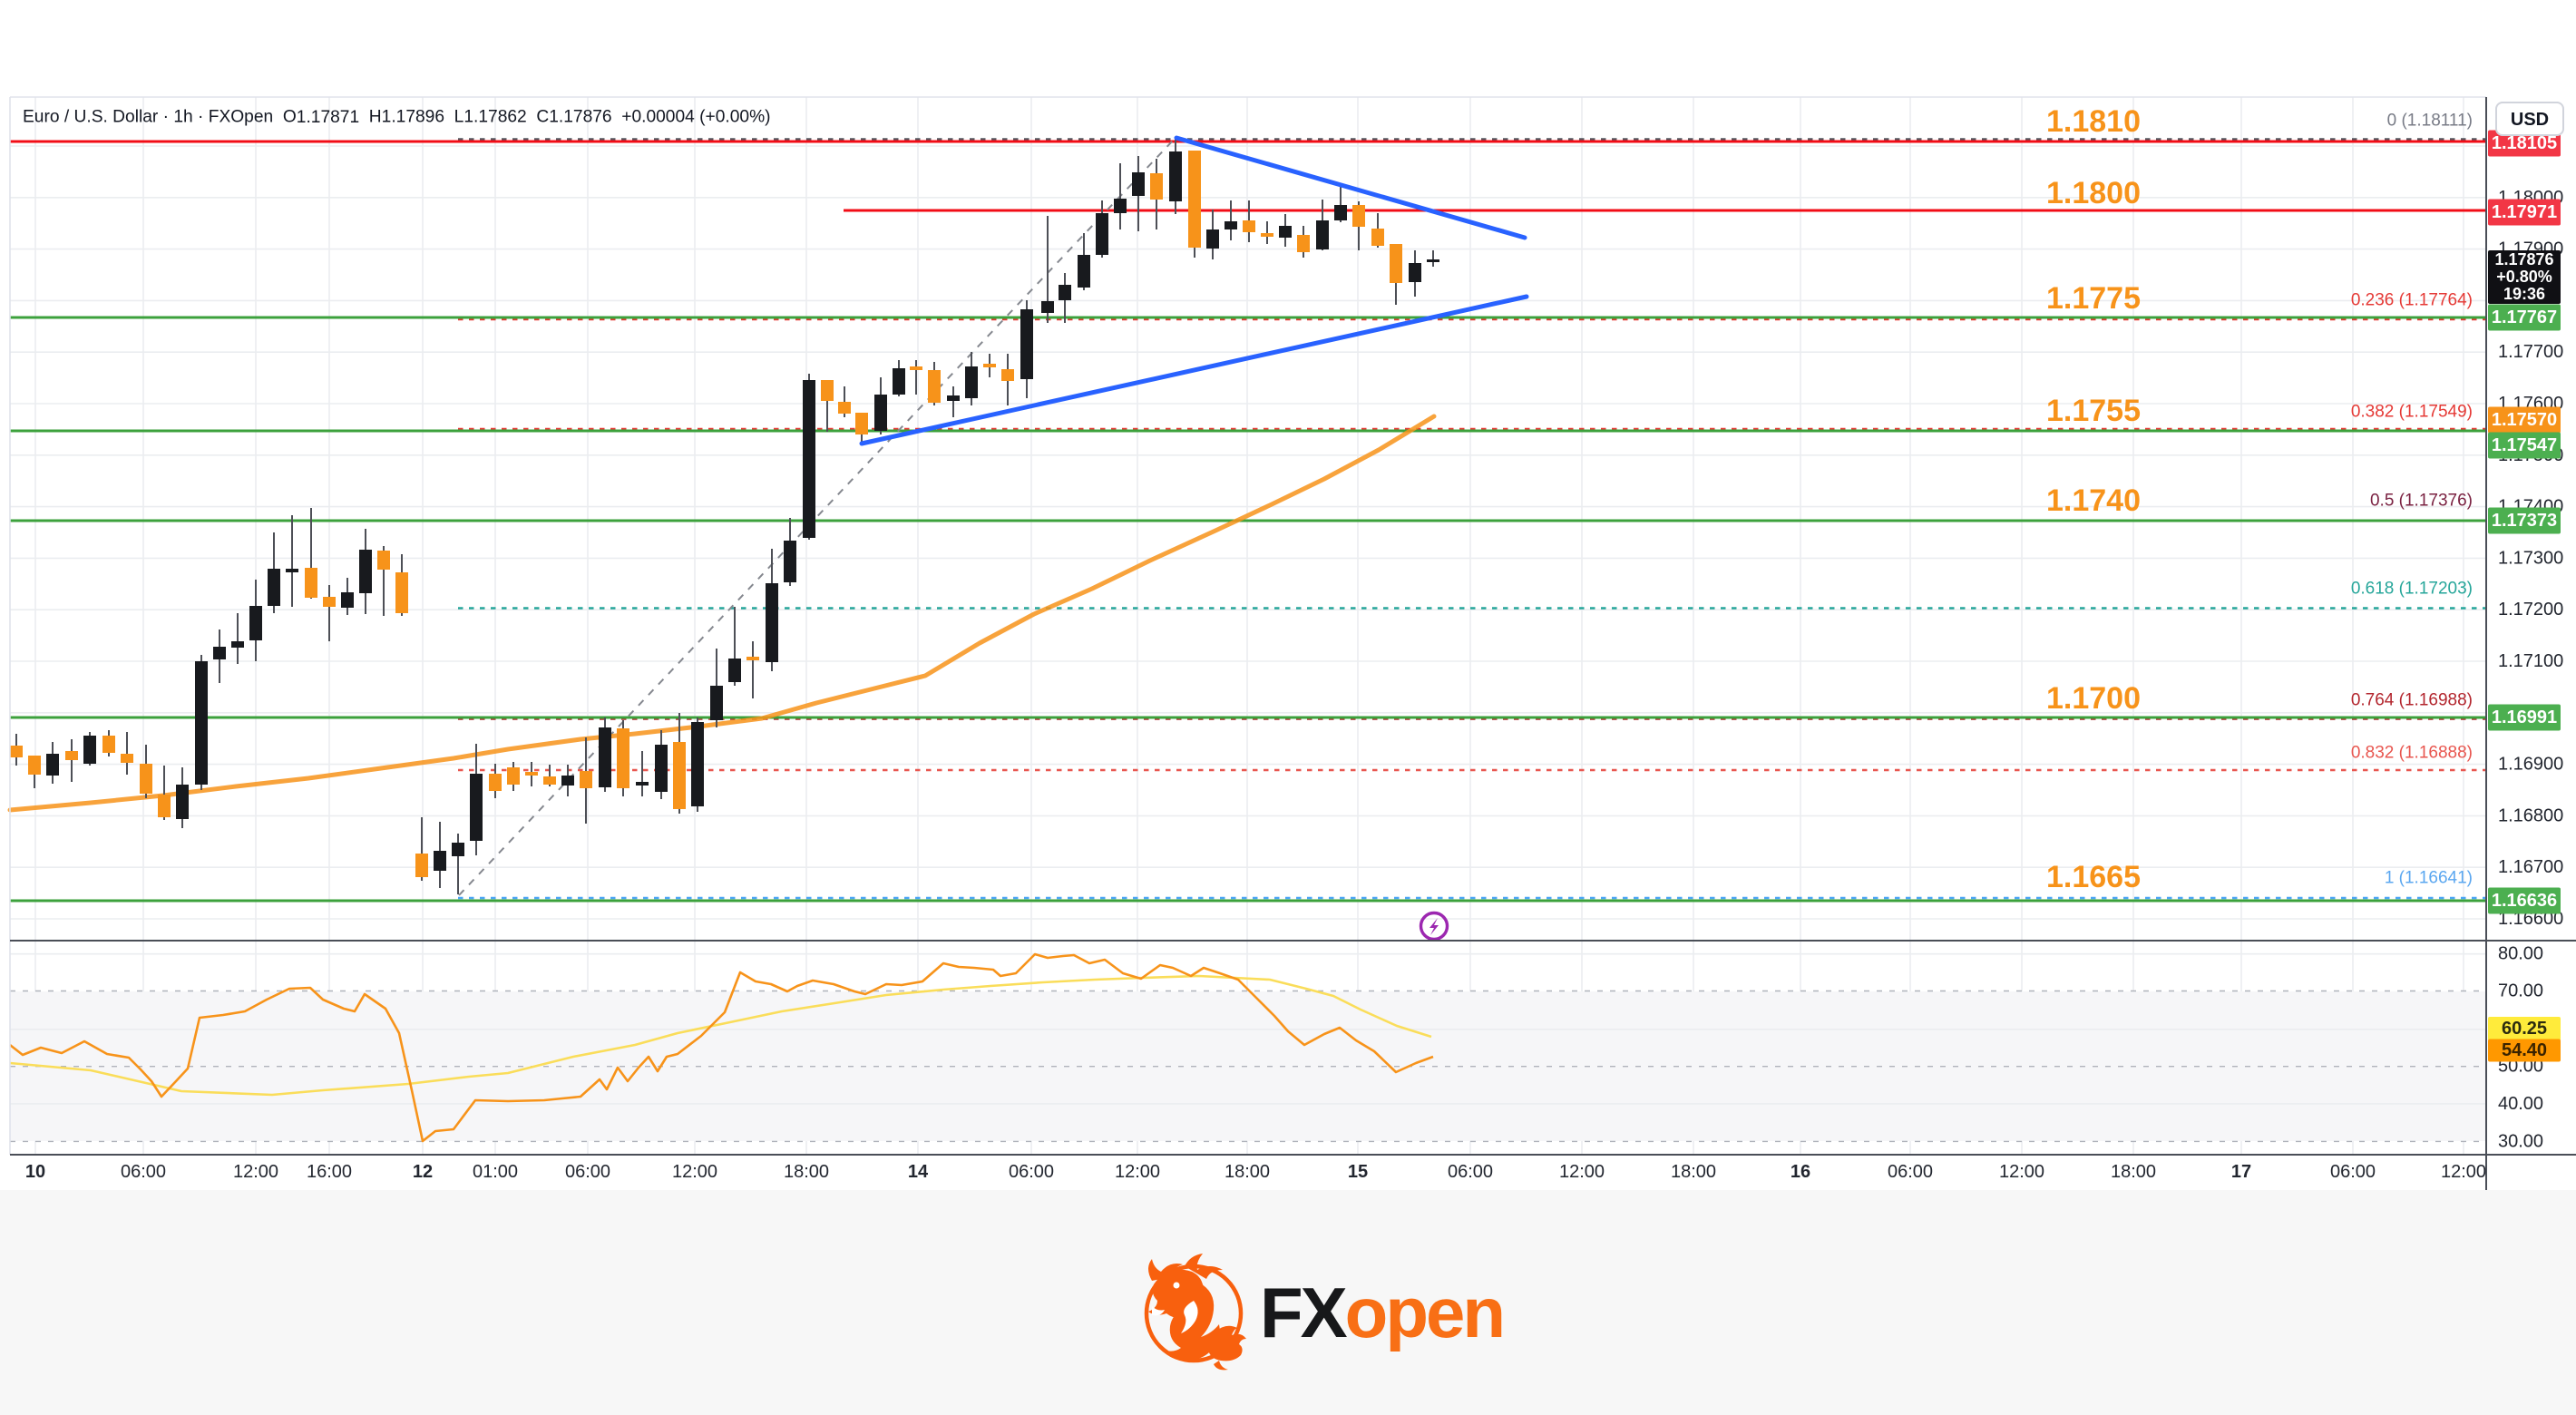  What do you see at coordinates (2520, 954) in the screenshot?
I see `svg-text: 80.00` at bounding box center [2520, 954].